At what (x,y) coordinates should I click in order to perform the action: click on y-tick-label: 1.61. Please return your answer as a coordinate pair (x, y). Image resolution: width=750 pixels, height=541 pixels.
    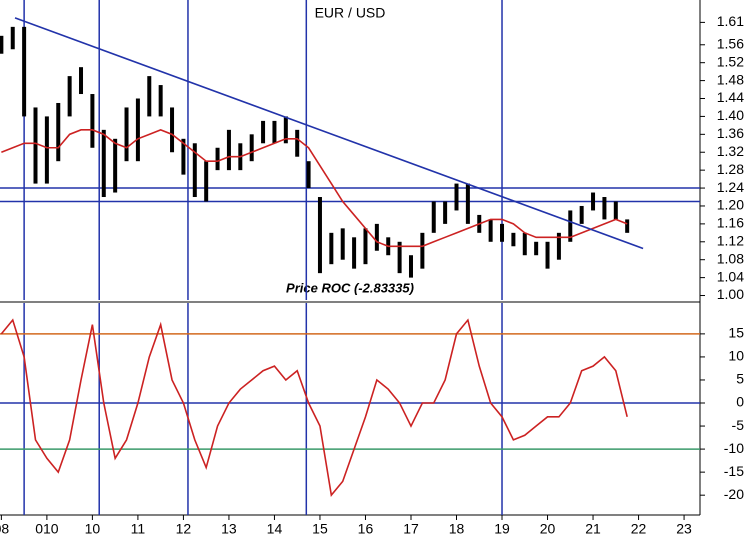
    Looking at the image, I should click on (730, 21).